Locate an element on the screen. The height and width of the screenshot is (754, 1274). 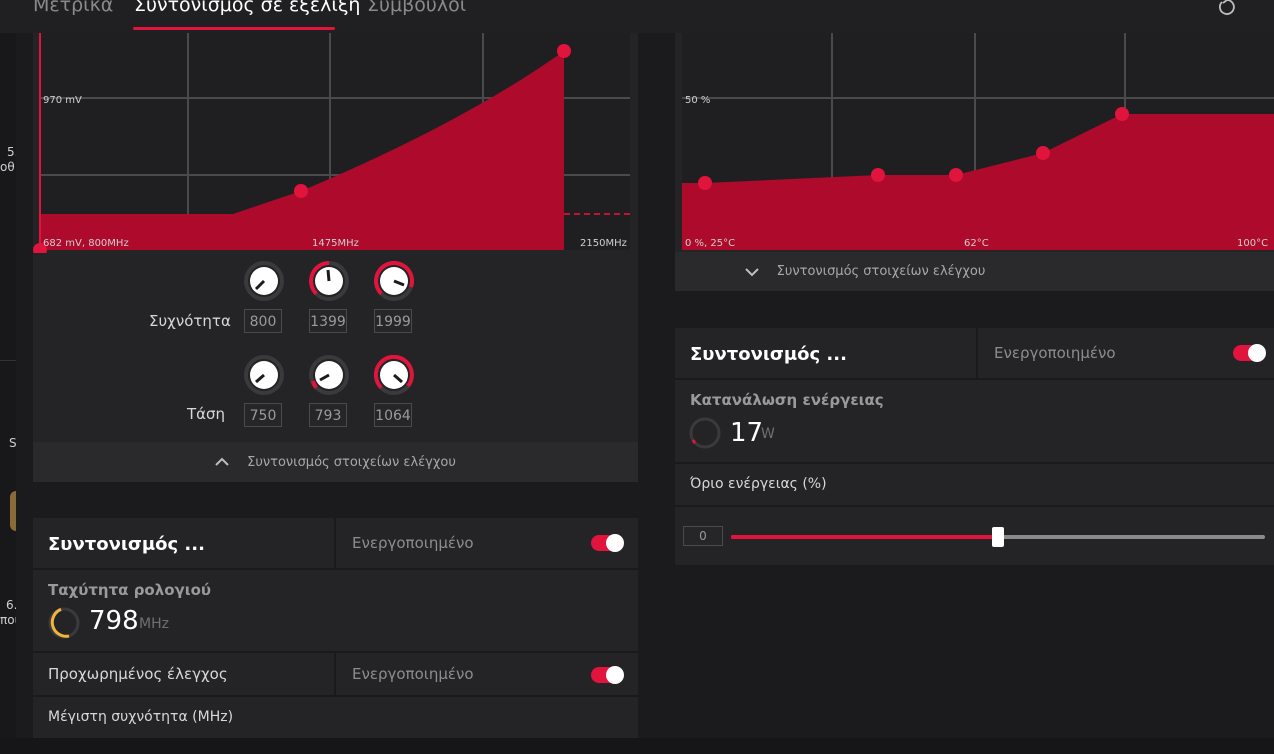
frequency-value-box: 1399 is located at coordinates (328, 321).